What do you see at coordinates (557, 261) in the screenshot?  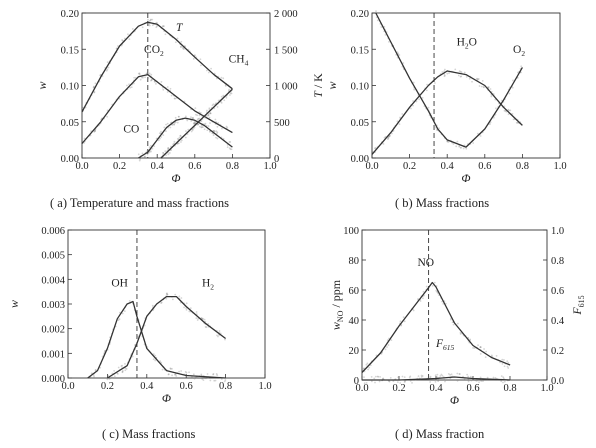 I see `y2-tick-label-d: 0.8` at bounding box center [557, 261].